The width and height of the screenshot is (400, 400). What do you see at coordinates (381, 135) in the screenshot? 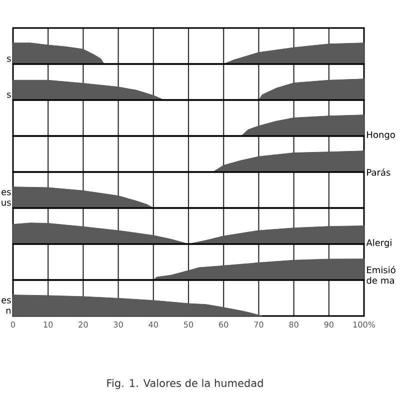
I see `y2-axis-title: Hongo` at bounding box center [381, 135].